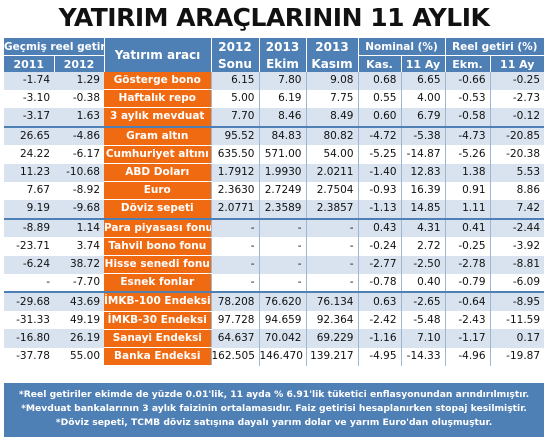 This screenshot has height=437, width=548. What do you see at coordinates (157, 320) in the screenshot?
I see `instrument-name: İMKB-30 Endeksi` at bounding box center [157, 320].